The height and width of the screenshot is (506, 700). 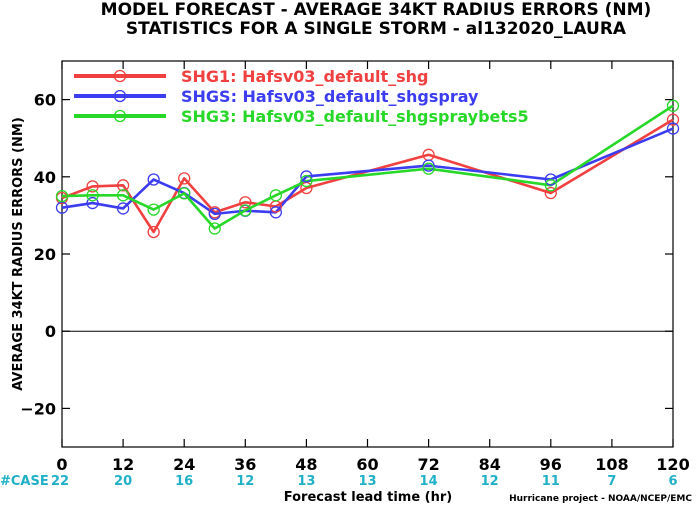 I want to click on y-tick-label: 40, so click(x=45, y=177).